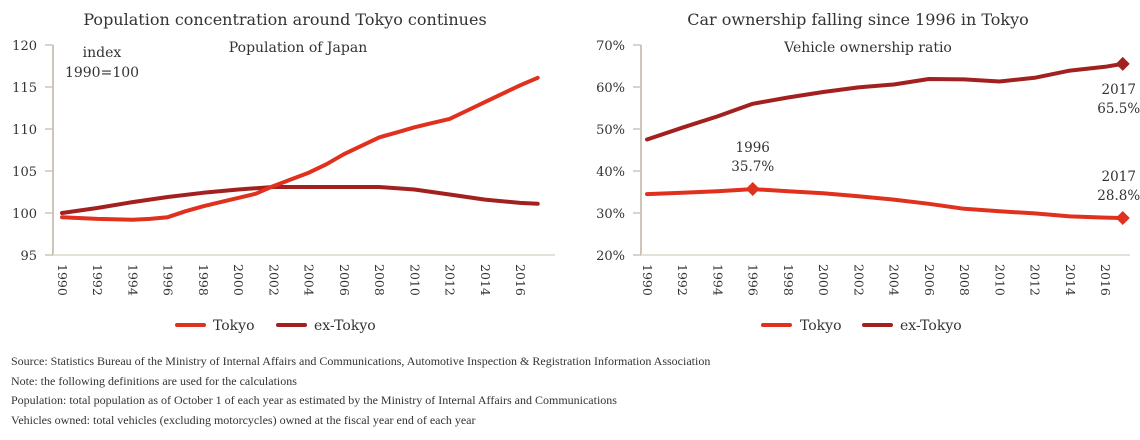  I want to click on left-x-tick-label: 2014, so click(485, 280).